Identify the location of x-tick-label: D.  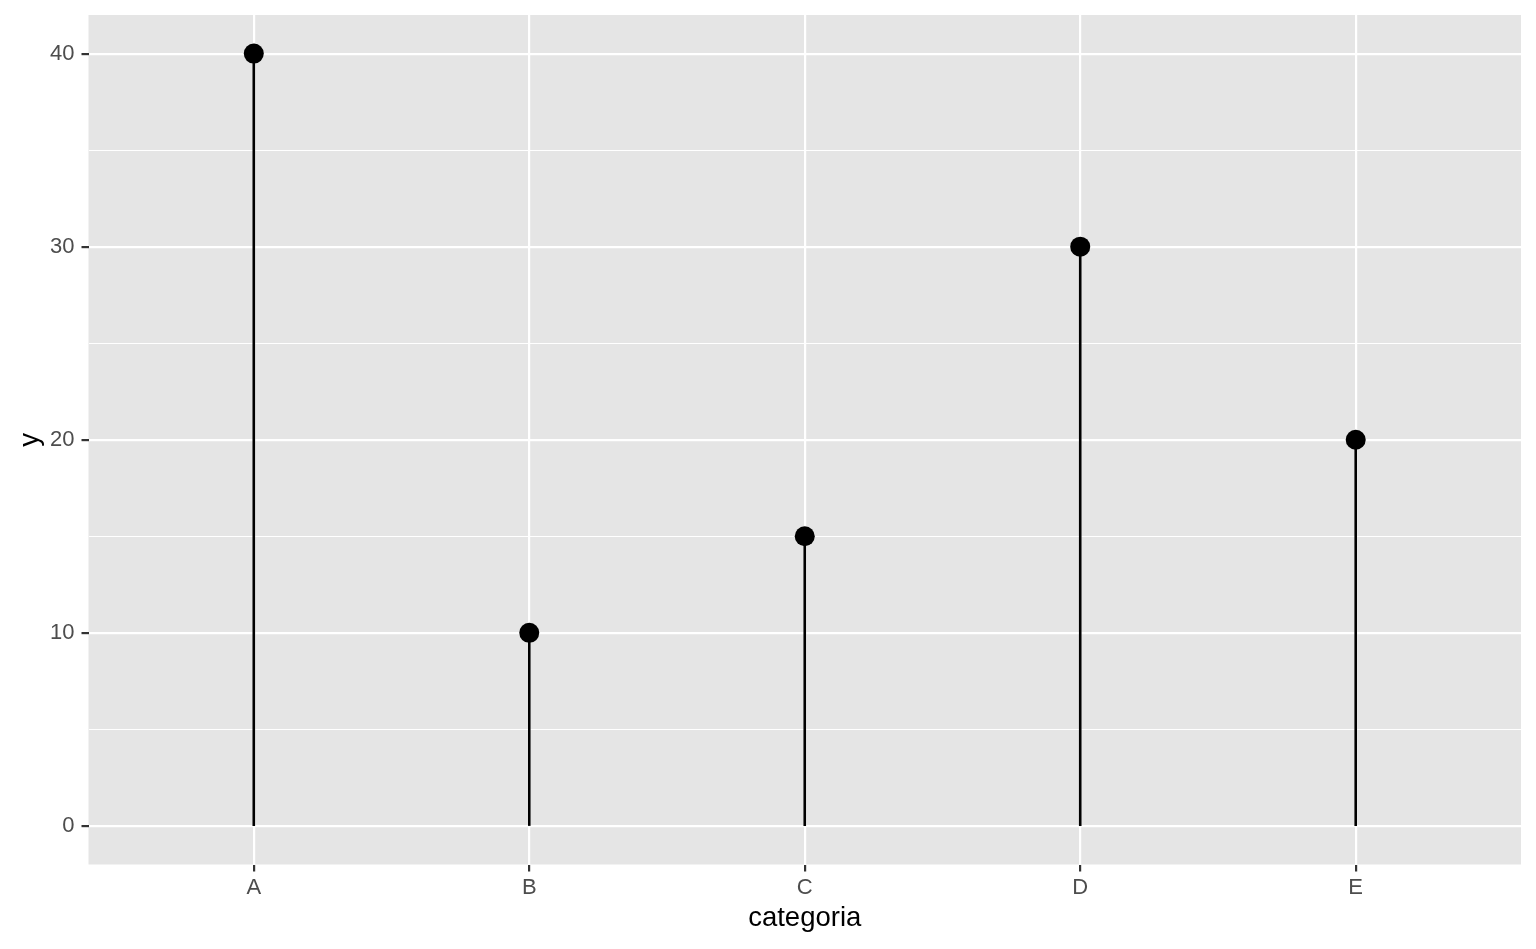
(1080, 886).